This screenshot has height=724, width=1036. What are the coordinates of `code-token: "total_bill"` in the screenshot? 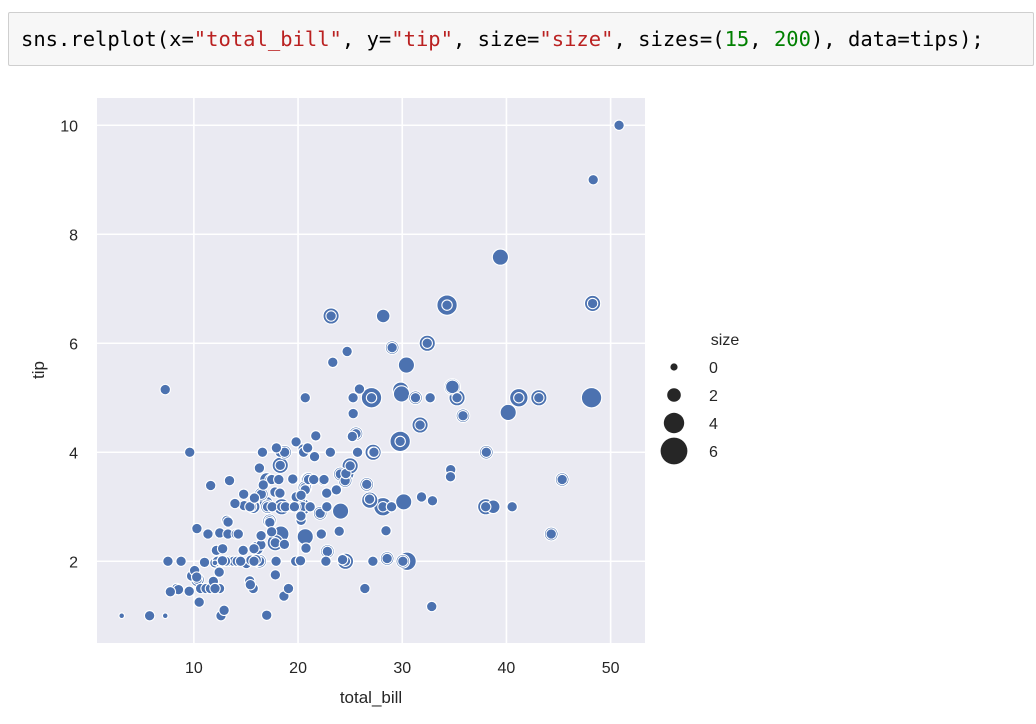 It's located at (267, 39).